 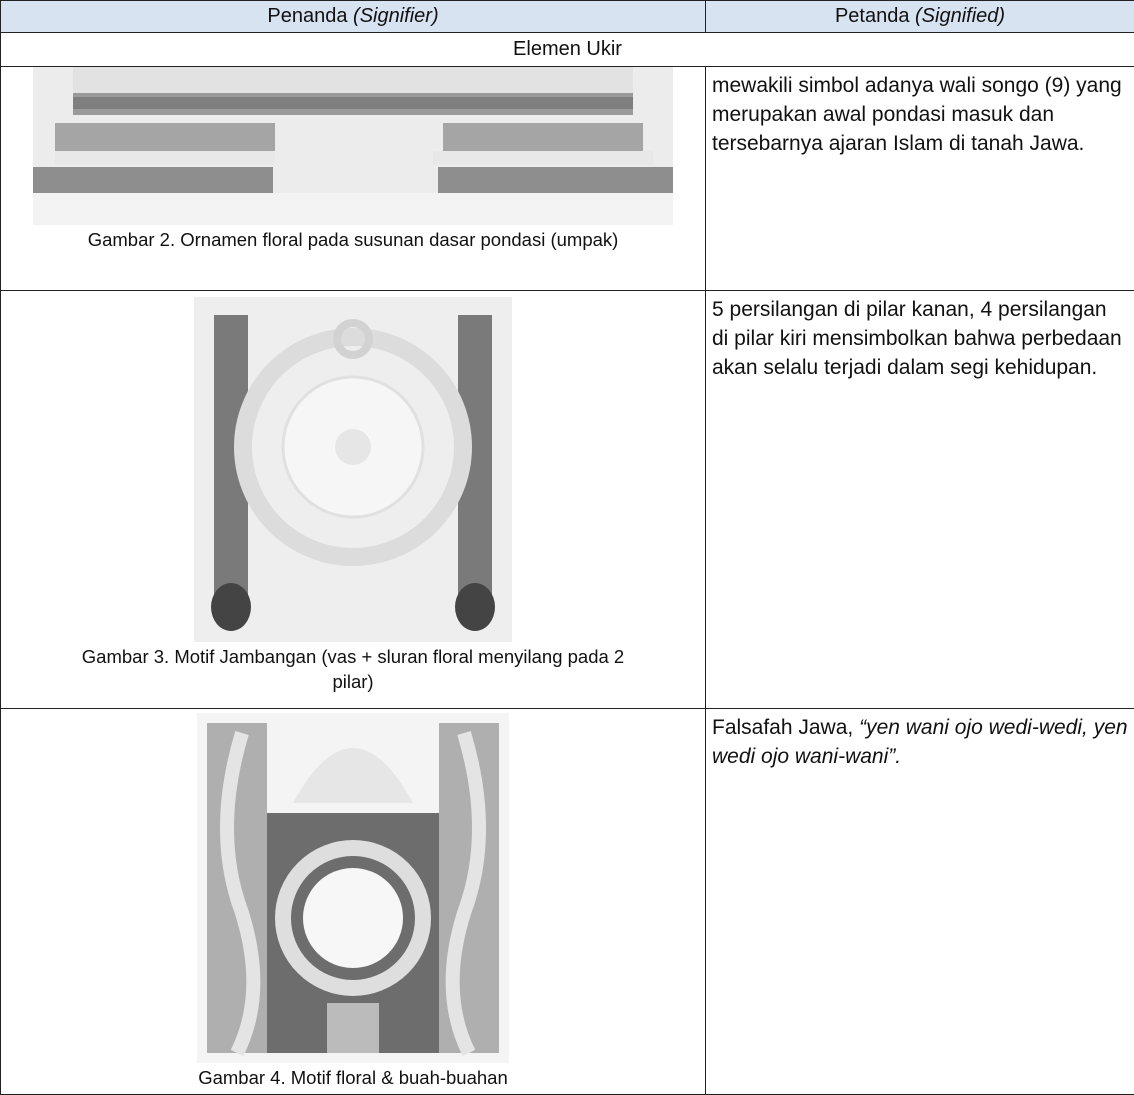 I want to click on section-row: Elemen Ukir, so click(x=567, y=50).